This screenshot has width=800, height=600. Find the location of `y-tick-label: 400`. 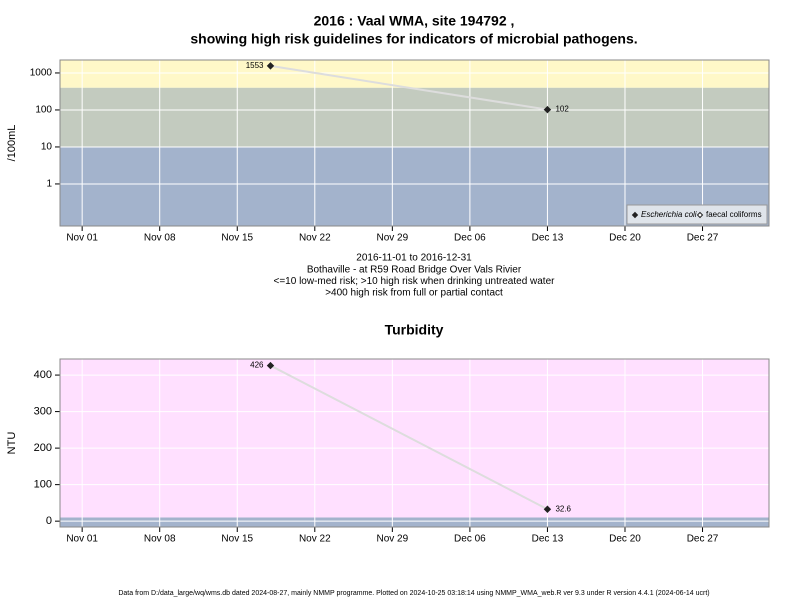

y-tick-label: 400 is located at coordinates (43, 375).